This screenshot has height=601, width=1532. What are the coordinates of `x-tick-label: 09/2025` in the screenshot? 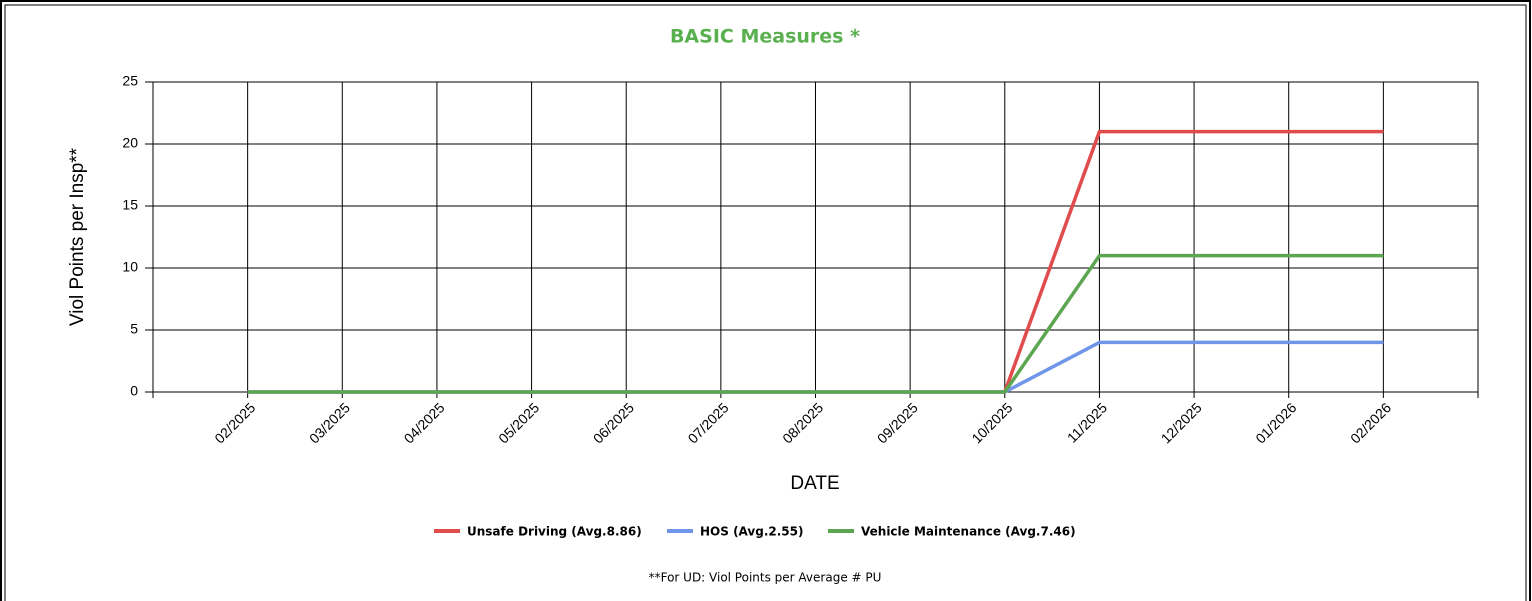 It's located at (897, 422).